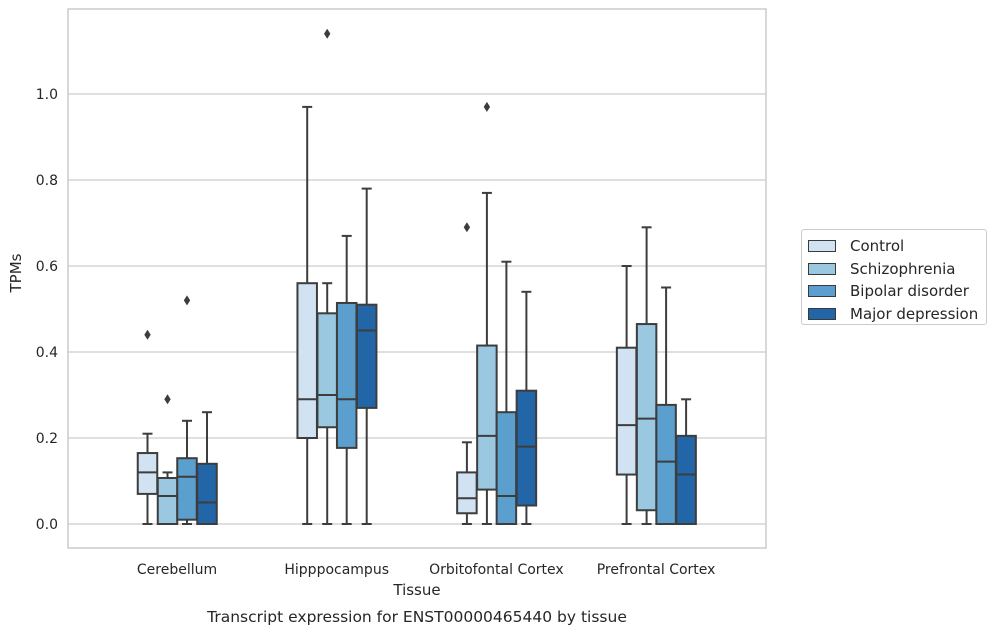  What do you see at coordinates (47, 95) in the screenshot?
I see `y-tick-label: 1.0` at bounding box center [47, 95].